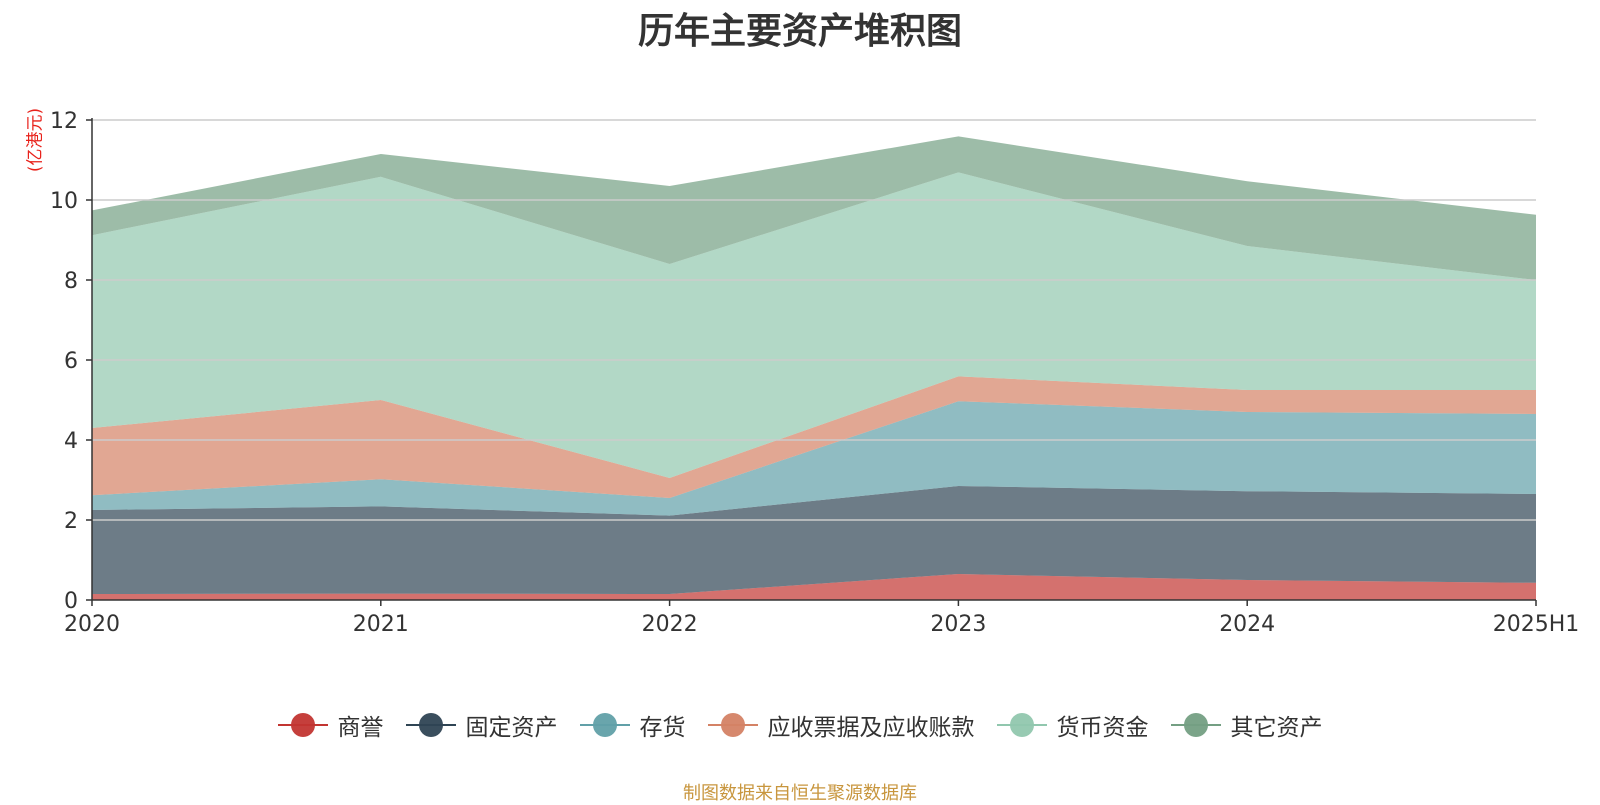 The width and height of the screenshot is (1600, 805). What do you see at coordinates (71, 521) in the screenshot?
I see `y-tick-label-1: 2` at bounding box center [71, 521].